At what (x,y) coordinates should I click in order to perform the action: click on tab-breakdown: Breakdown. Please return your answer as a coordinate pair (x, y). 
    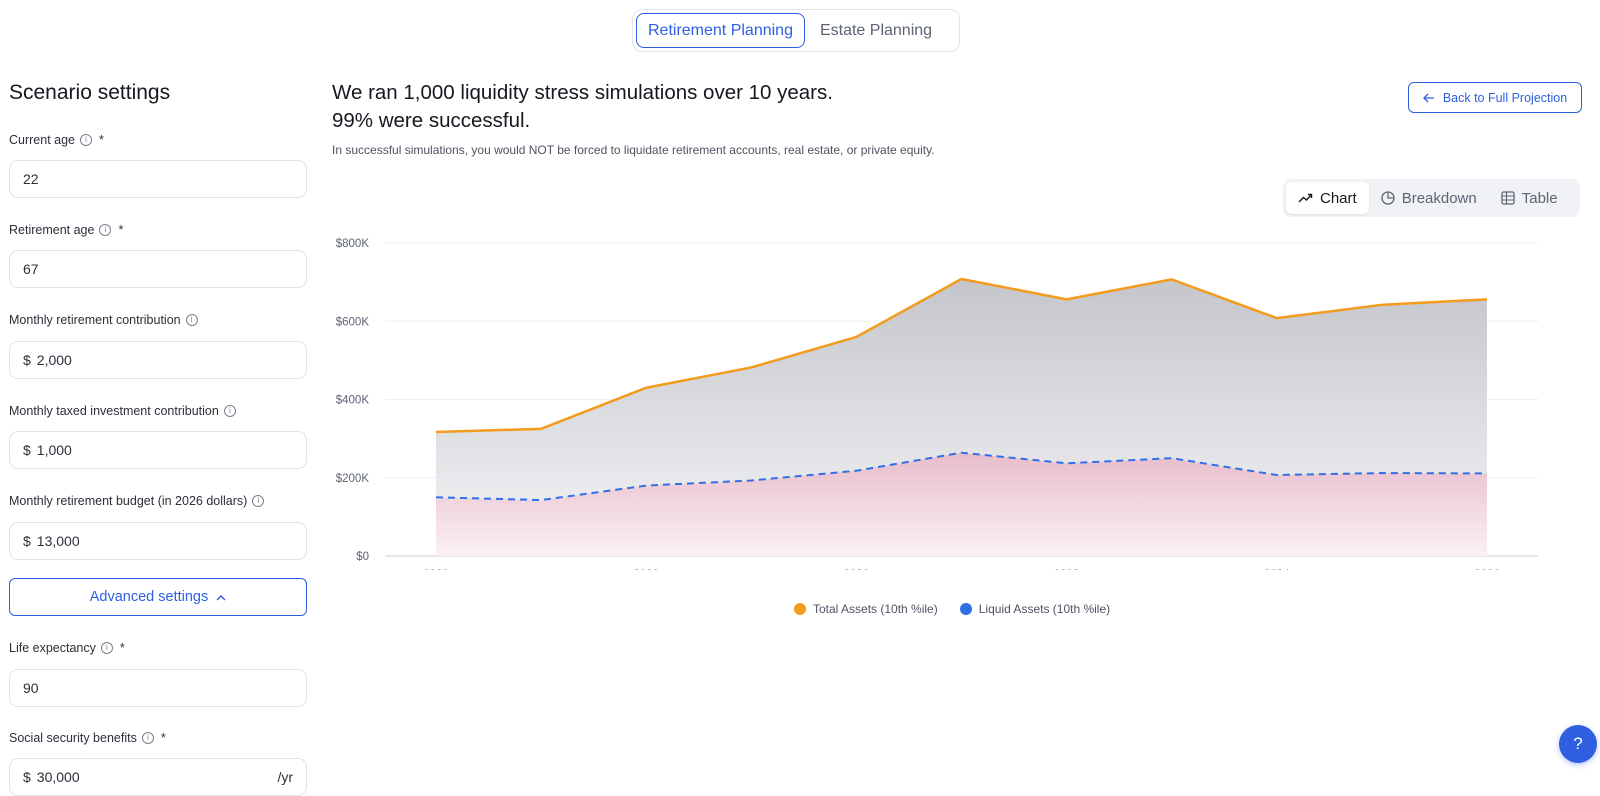
    Looking at the image, I should click on (1429, 198).